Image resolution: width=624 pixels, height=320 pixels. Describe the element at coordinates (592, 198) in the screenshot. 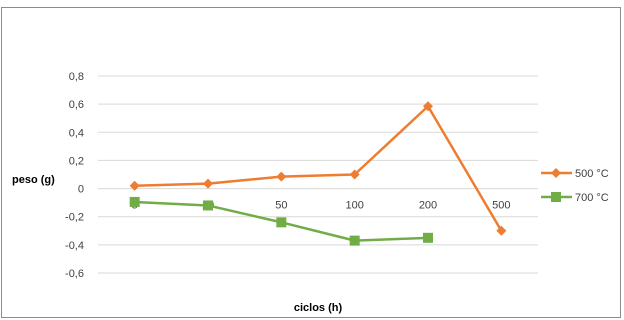

I see `legend-label: 700 °C` at that location.